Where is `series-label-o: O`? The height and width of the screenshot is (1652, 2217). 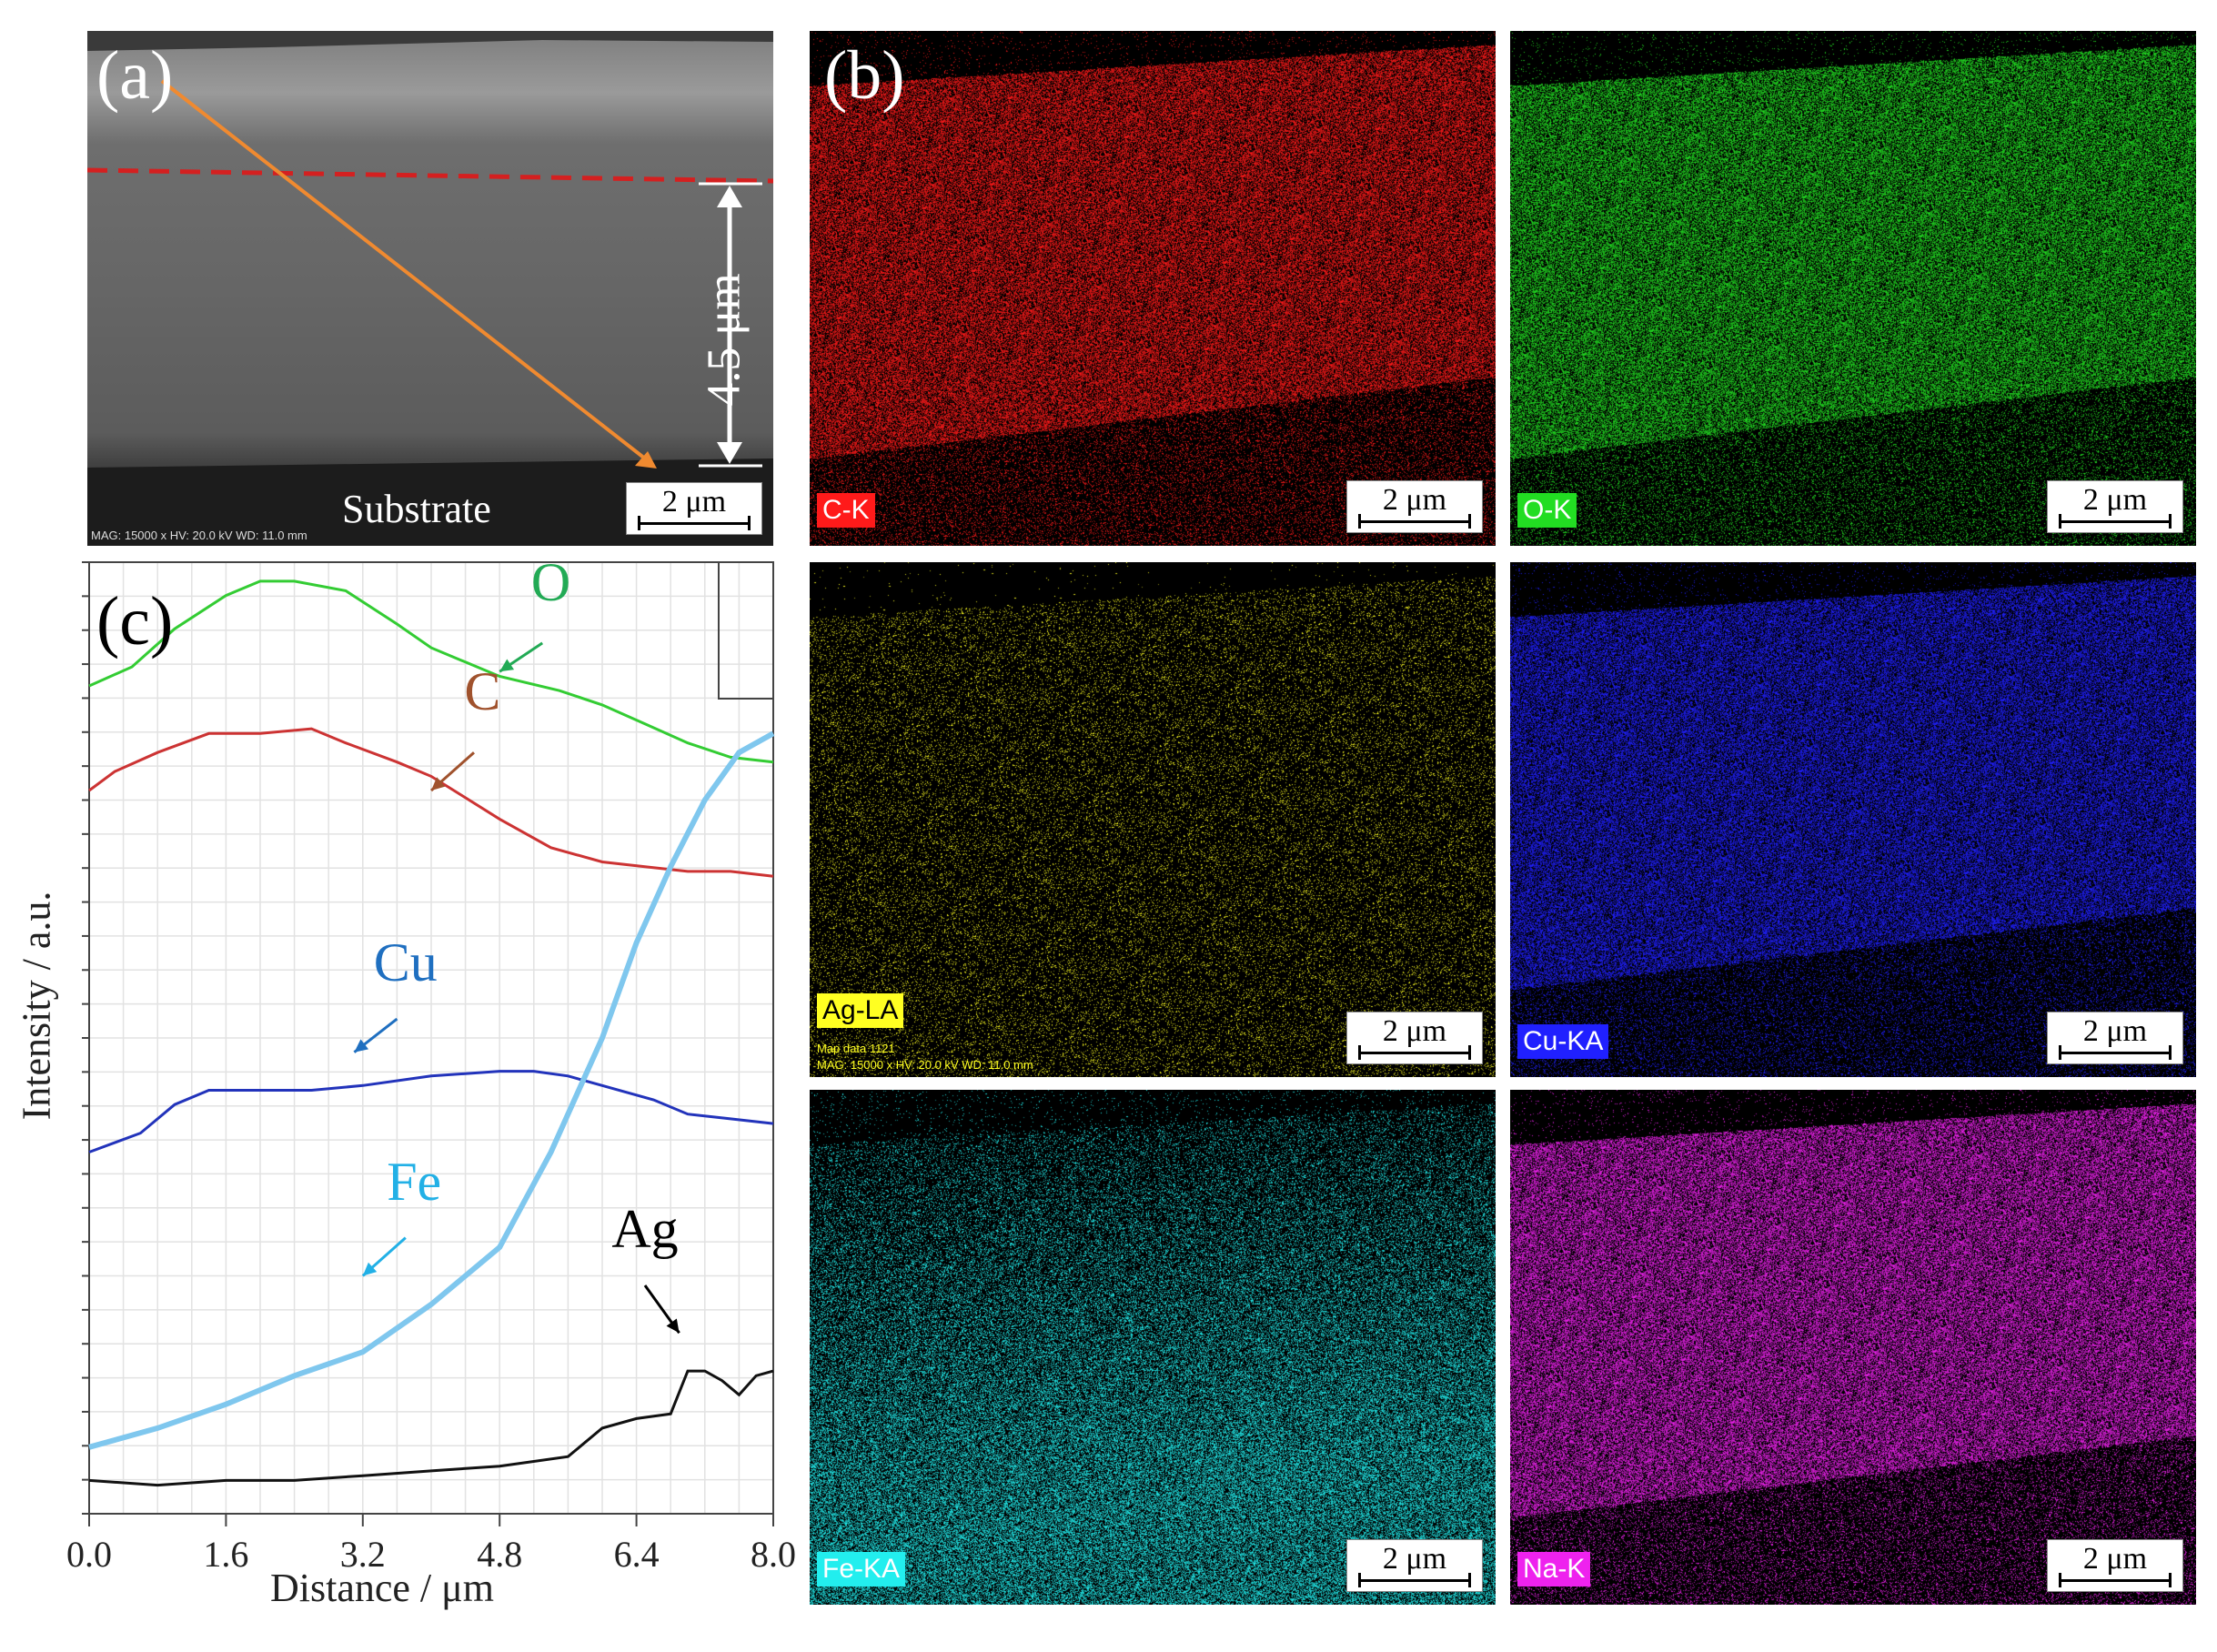
series-label-o: O is located at coordinates (550, 583).